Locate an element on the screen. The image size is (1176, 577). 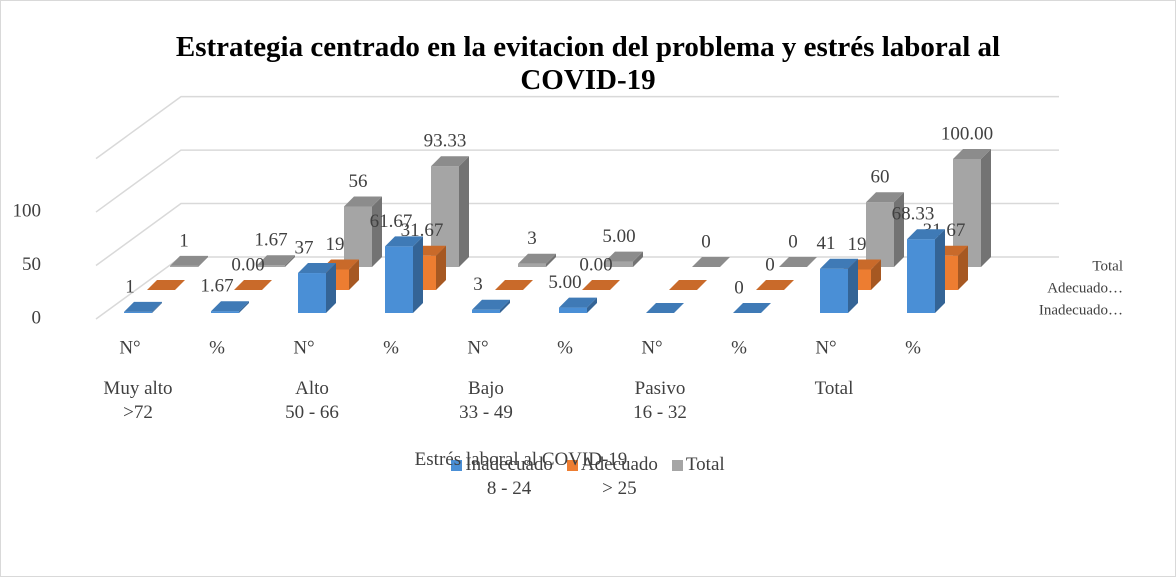
data-label: 0.00 is located at coordinates (595, 264).